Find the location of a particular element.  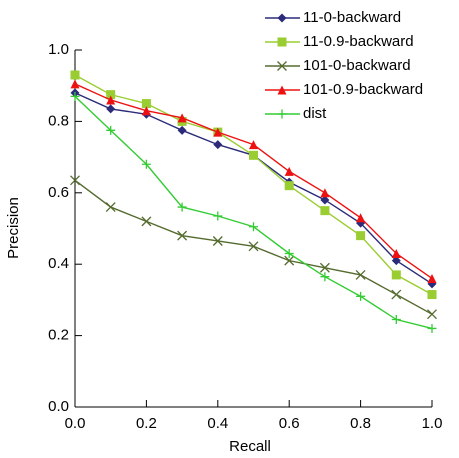

legend-label: 11-0.9-backward is located at coordinates (358, 41).